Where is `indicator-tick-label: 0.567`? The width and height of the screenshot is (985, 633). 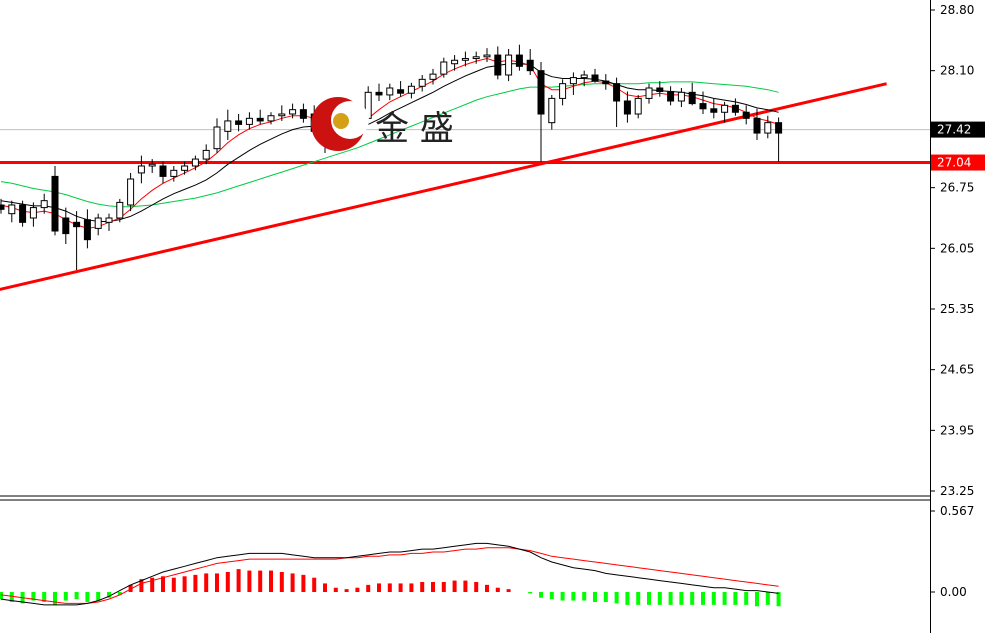
indicator-tick-label: 0.567 is located at coordinates (957, 511).